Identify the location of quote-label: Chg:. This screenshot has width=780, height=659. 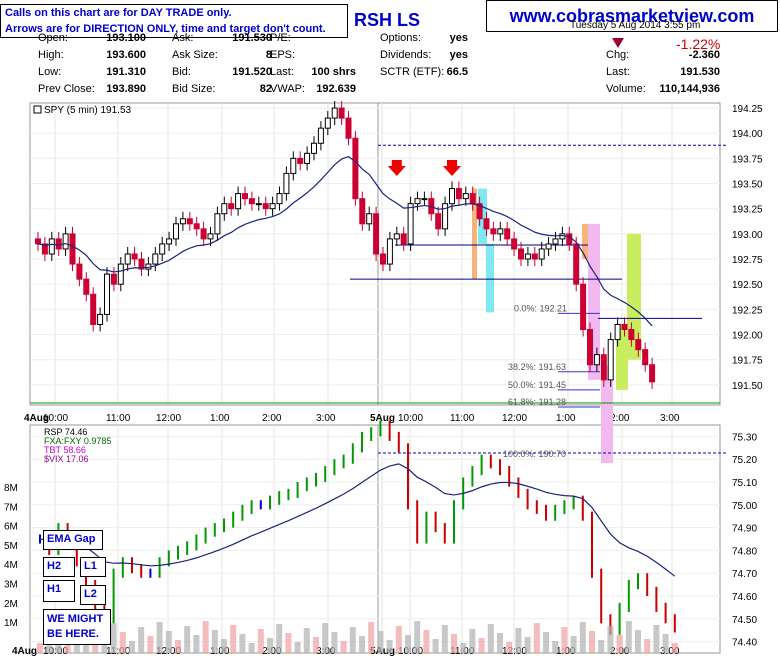
(618, 55).